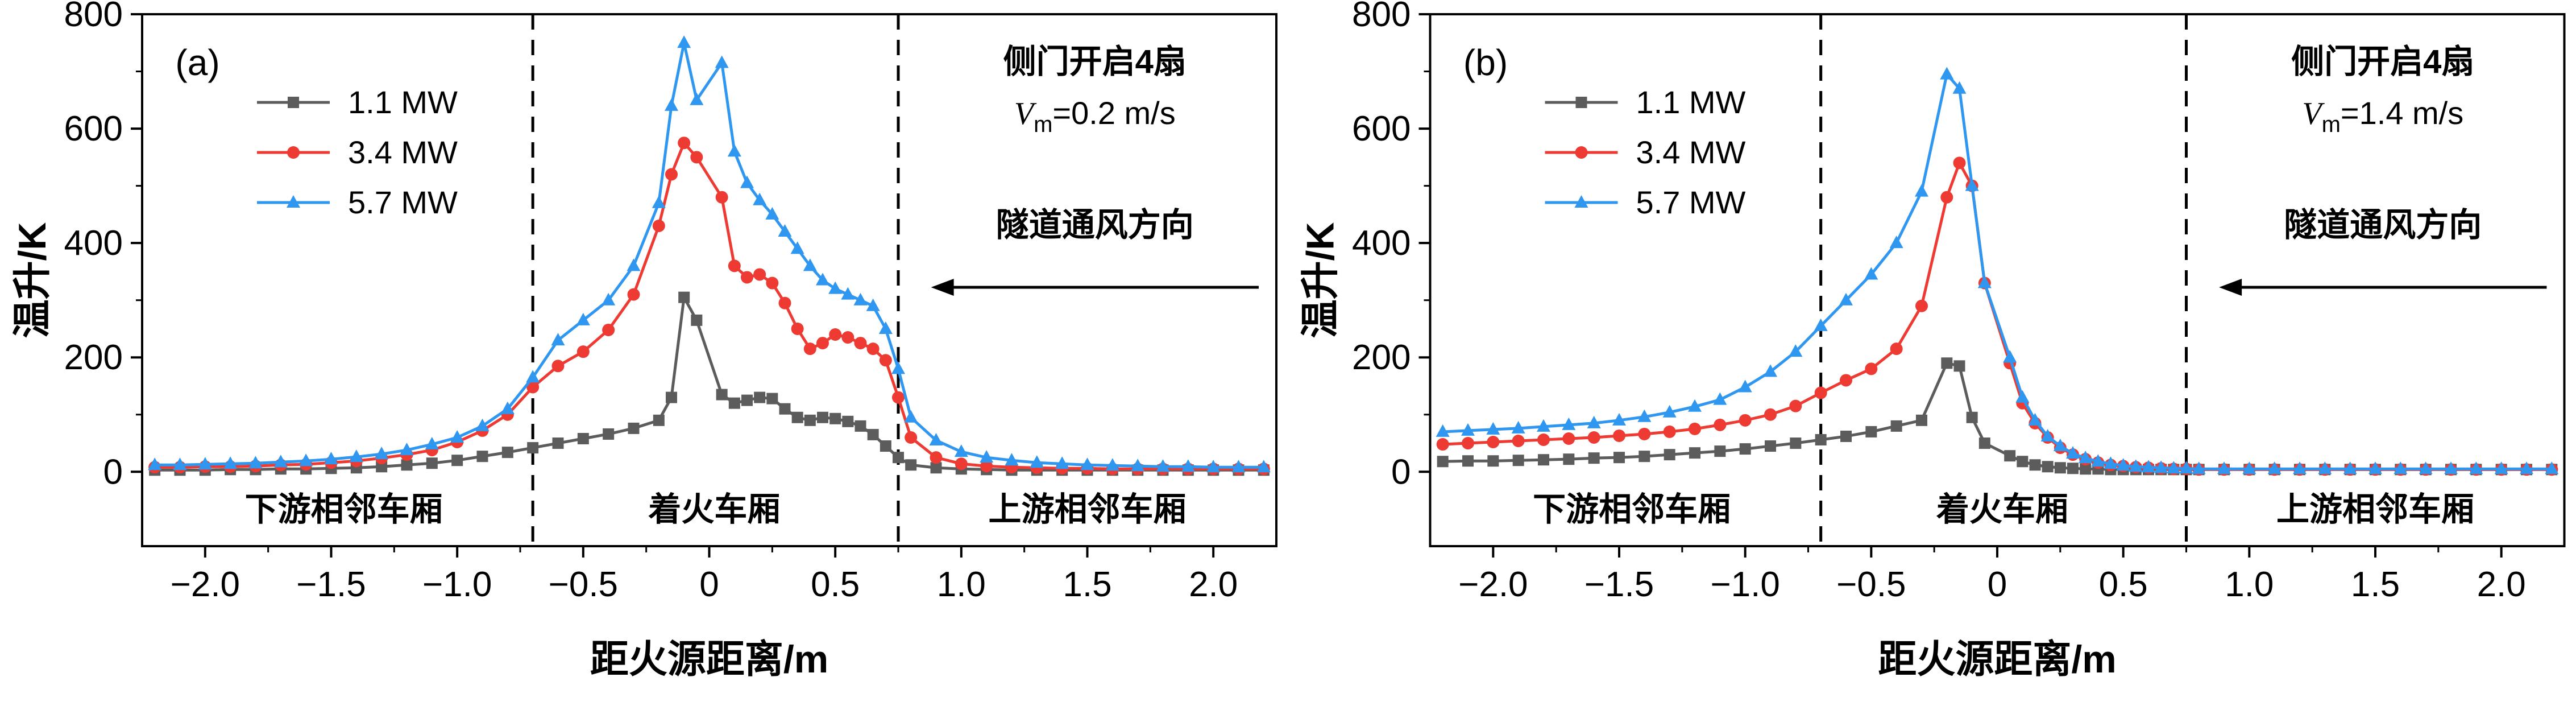 The image size is (2576, 710). What do you see at coordinates (93, 357) in the screenshot?
I see `y-tick-label: 200` at bounding box center [93, 357].